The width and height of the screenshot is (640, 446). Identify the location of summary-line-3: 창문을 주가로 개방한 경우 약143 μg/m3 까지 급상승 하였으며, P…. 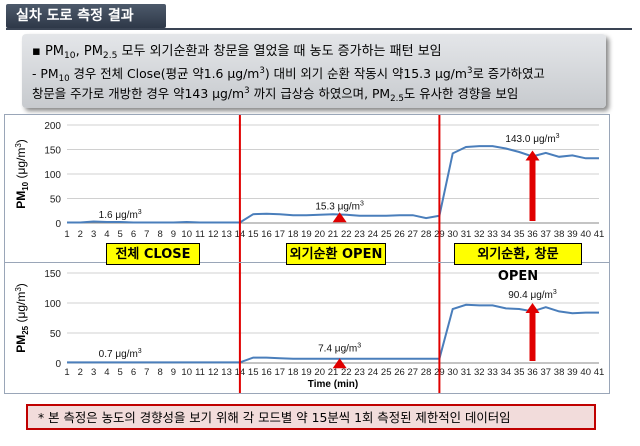
(275, 94).